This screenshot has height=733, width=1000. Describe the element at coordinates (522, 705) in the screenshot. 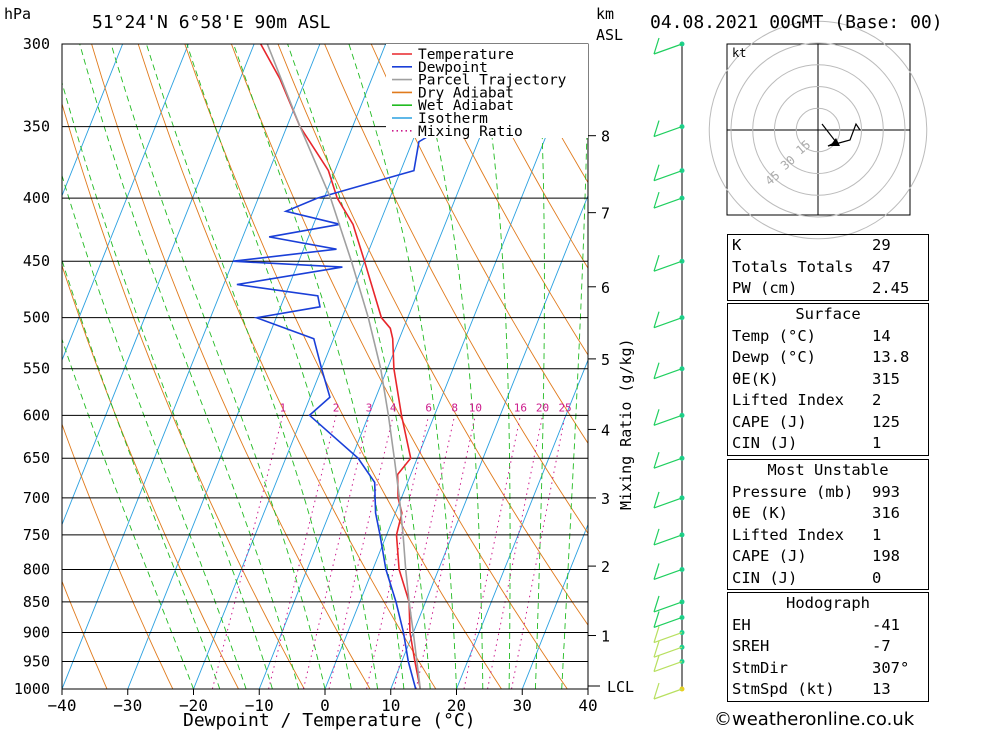

I see `x-tick-label: 30` at that location.